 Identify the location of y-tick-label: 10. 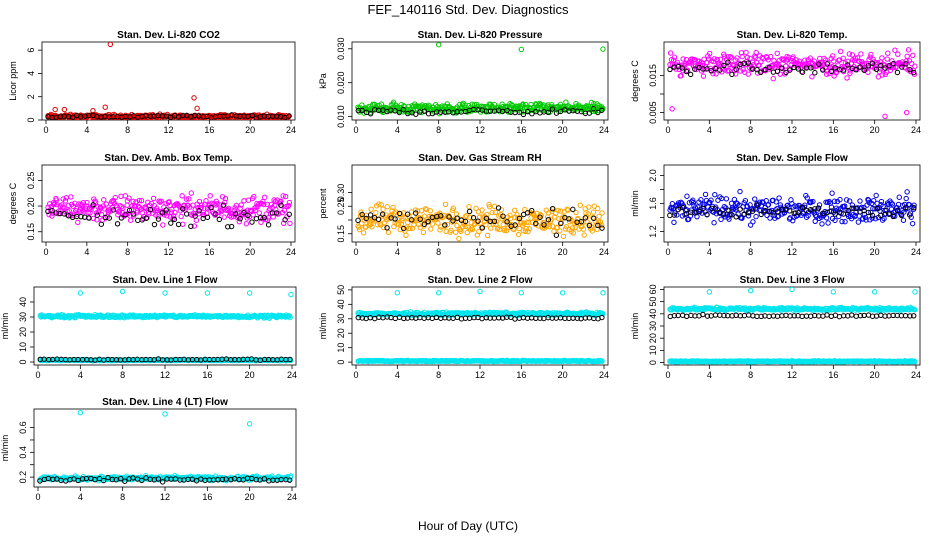
(653, 350).